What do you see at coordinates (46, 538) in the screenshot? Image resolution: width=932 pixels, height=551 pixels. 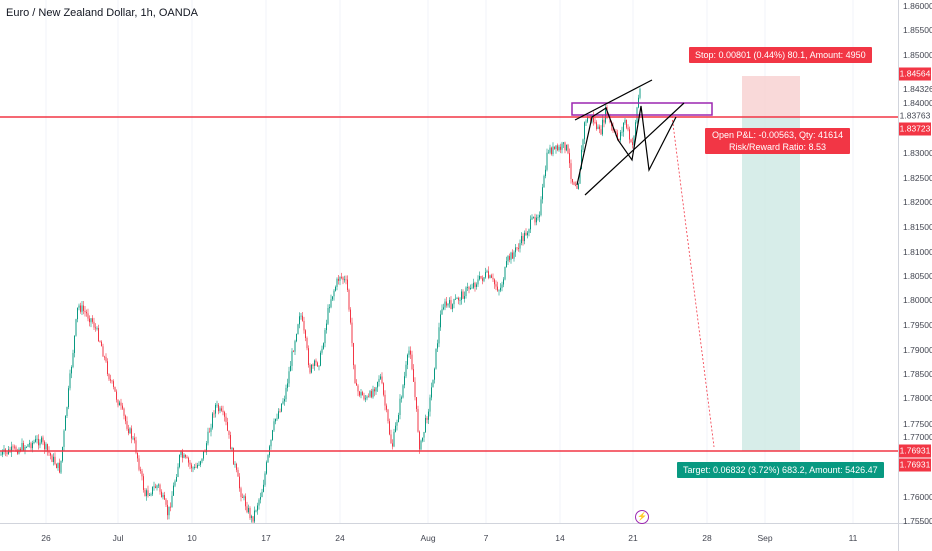 I see `time-tick: 26` at bounding box center [46, 538].